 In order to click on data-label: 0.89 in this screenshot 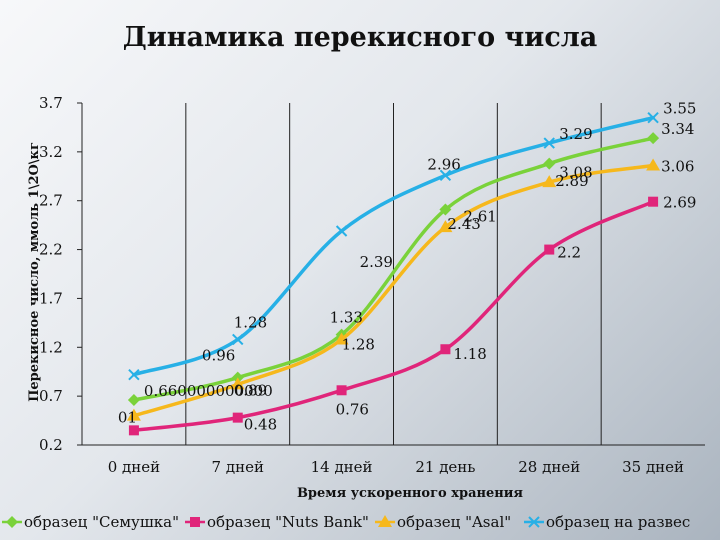, I will do `click(250, 391)`.